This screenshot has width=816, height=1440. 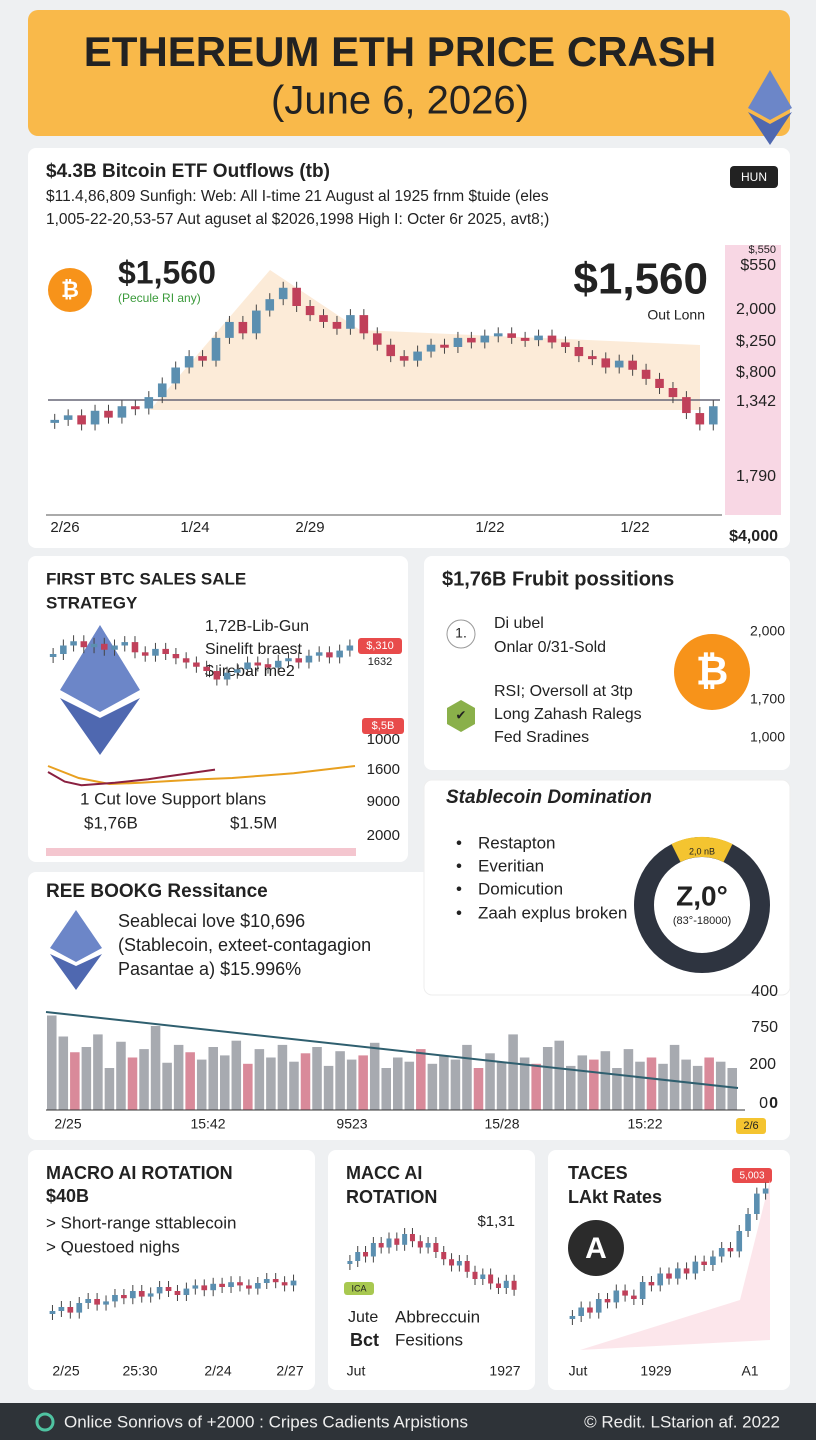 I want to click on panel-title: LAkt Rates, so click(x=615, y=1197).